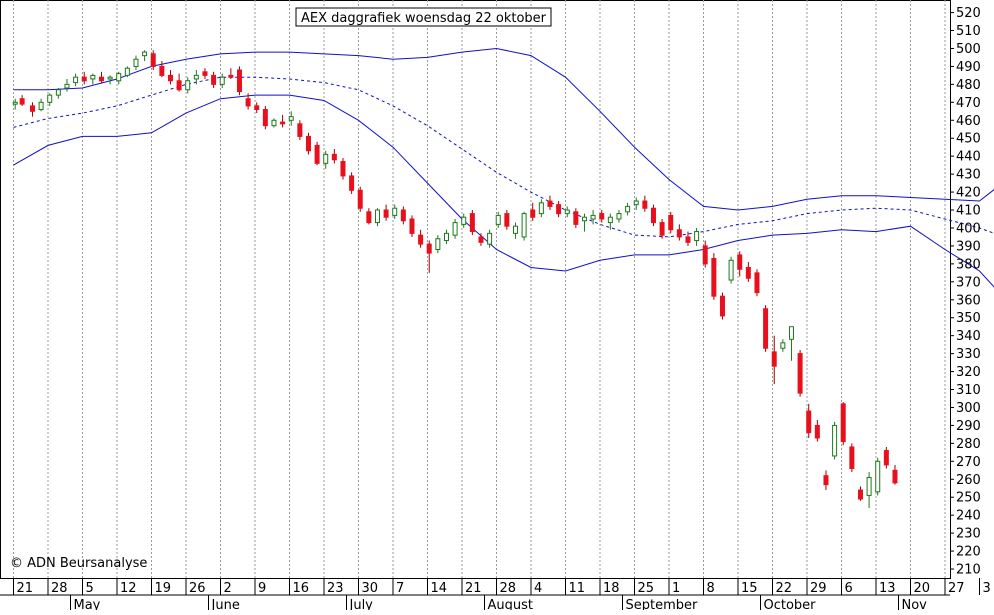  I want to click on y-tick-label: 280, so click(968, 444).